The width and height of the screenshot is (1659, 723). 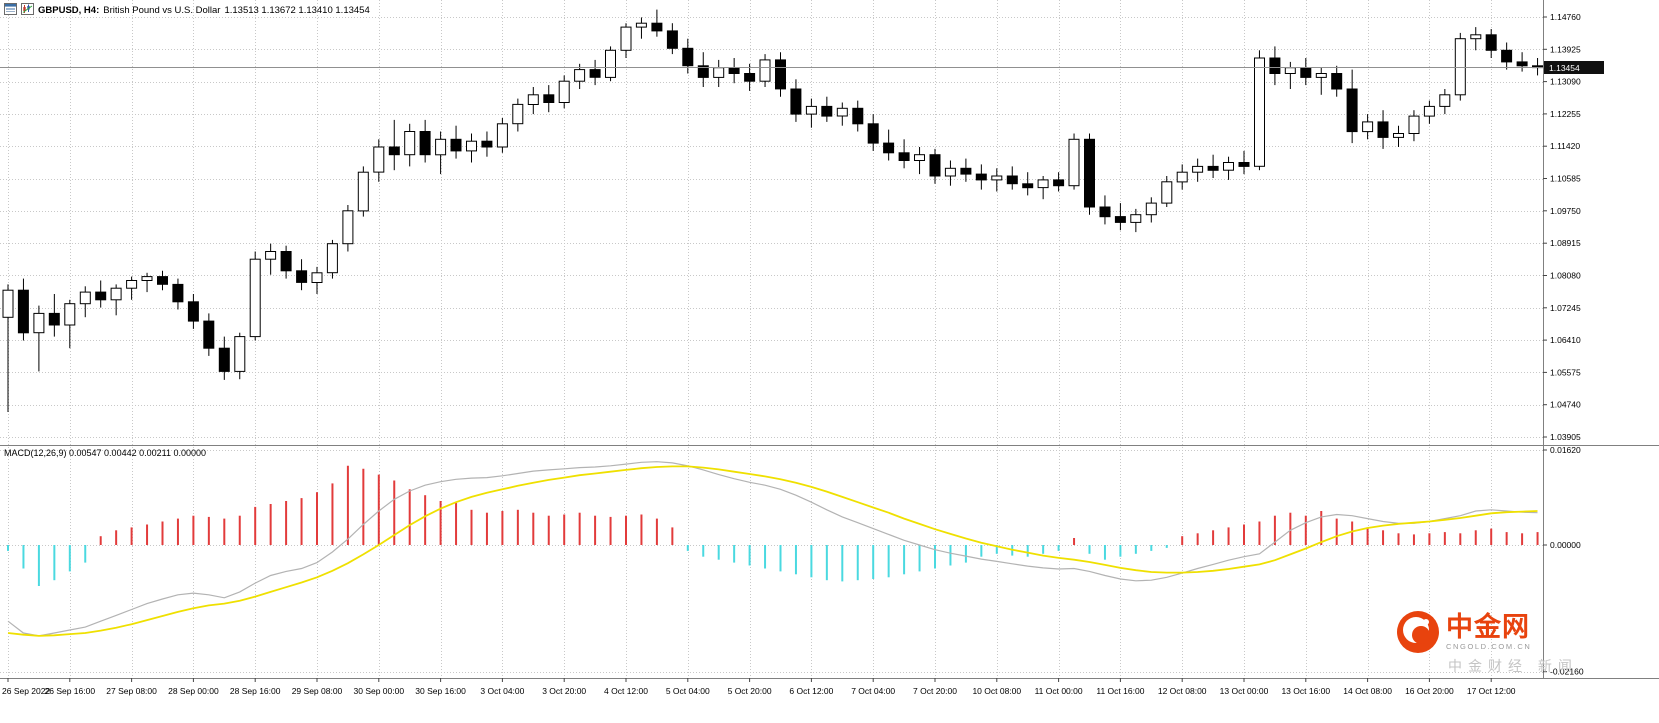 What do you see at coordinates (1565, 82) in the screenshot?
I see `price-axis-label: 1.13090` at bounding box center [1565, 82].